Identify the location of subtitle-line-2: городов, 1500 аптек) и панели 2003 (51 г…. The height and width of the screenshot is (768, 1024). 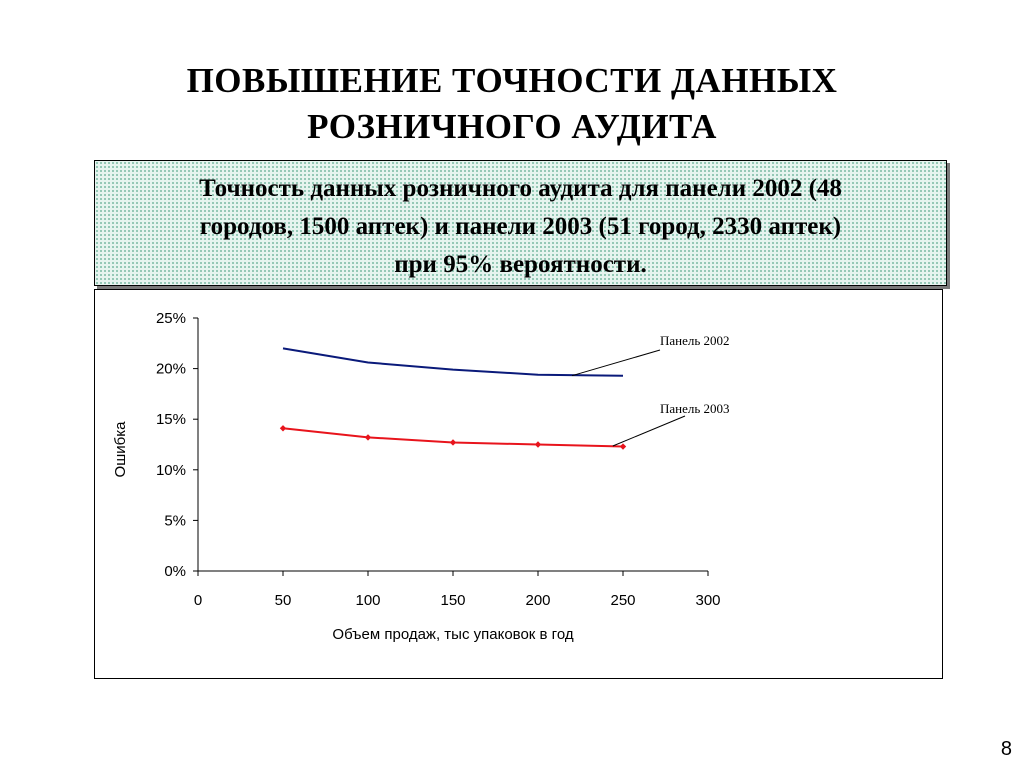
(520, 226).